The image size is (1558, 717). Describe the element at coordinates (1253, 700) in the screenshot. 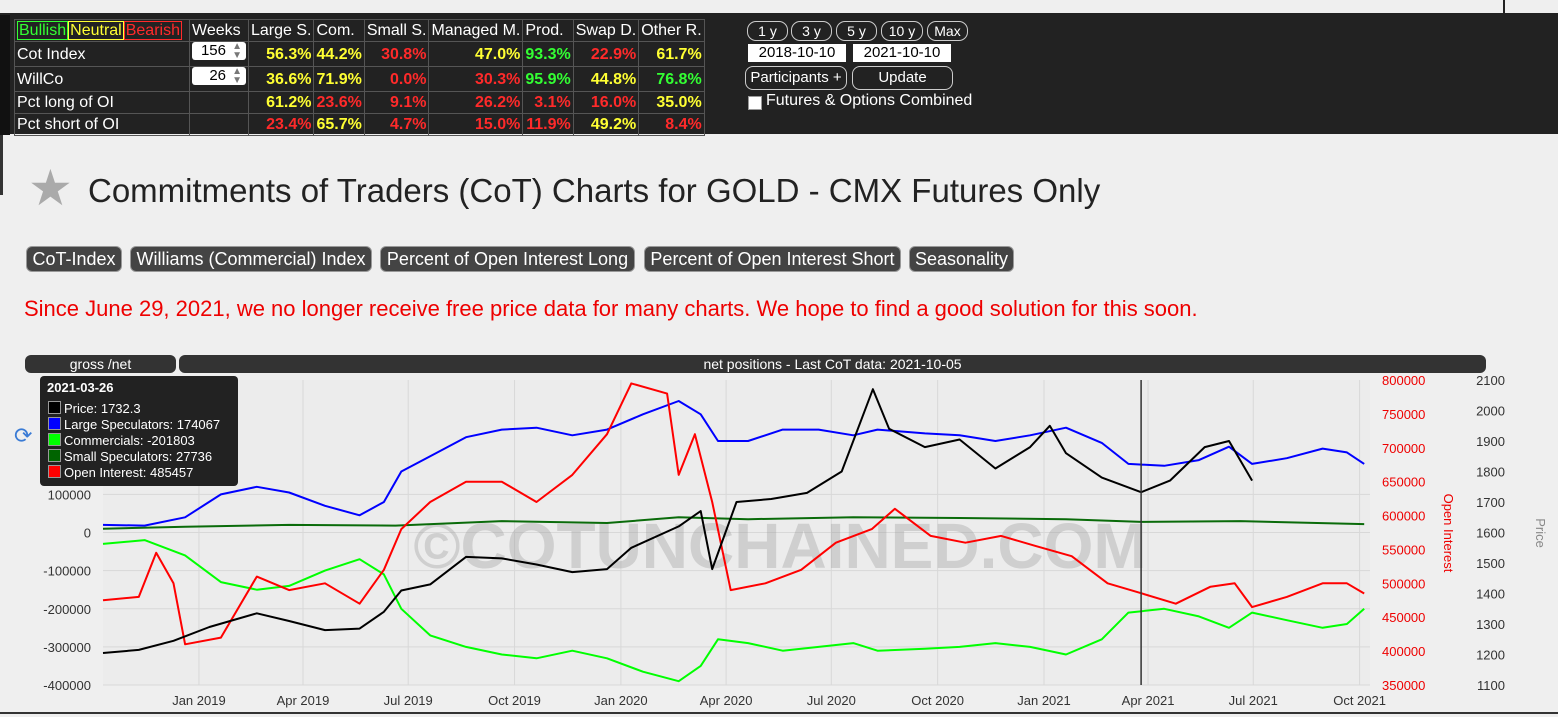

I see `x-tick-label: Jul 2021` at that location.